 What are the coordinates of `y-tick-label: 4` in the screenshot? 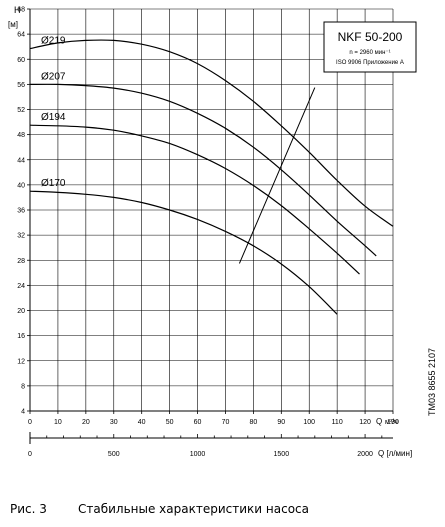 It's located at (23, 412).